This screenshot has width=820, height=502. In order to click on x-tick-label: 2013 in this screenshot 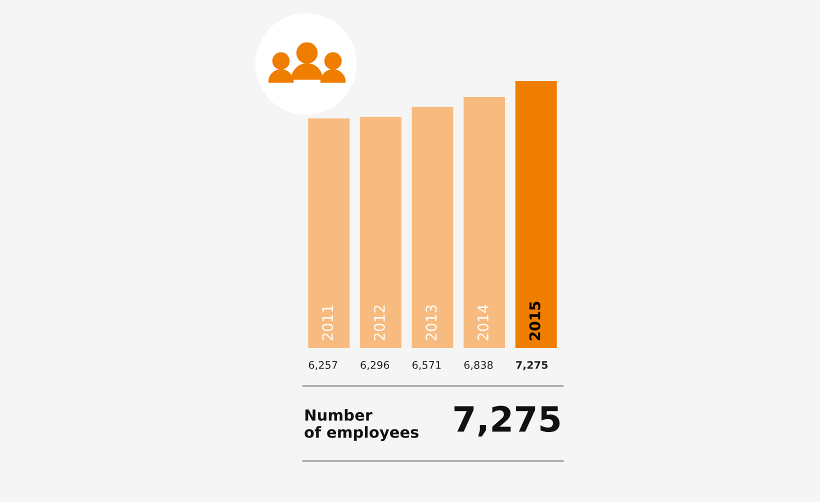, I will do `click(431, 322)`.